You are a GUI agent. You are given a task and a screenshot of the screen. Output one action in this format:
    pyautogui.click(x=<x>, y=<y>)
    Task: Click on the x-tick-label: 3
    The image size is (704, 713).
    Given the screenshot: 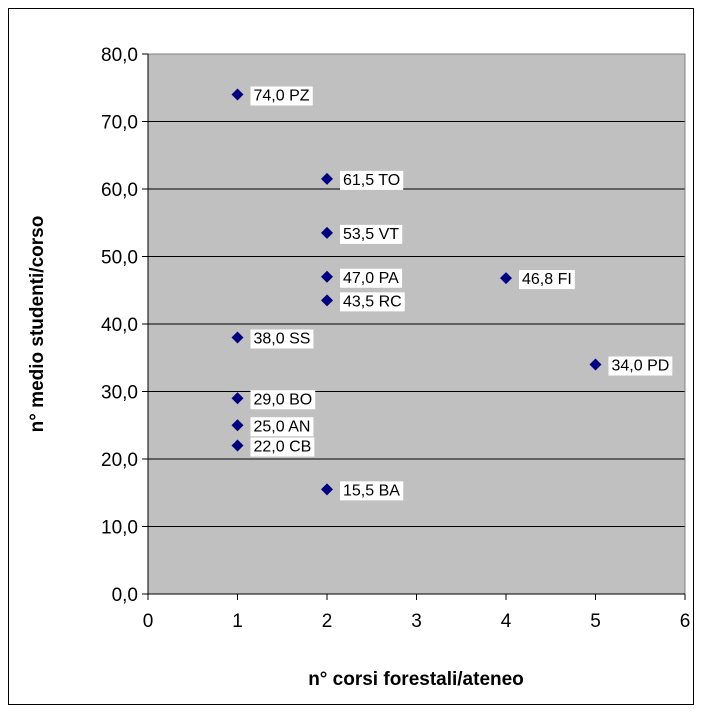 What is the action you would take?
    pyautogui.click(x=416, y=621)
    